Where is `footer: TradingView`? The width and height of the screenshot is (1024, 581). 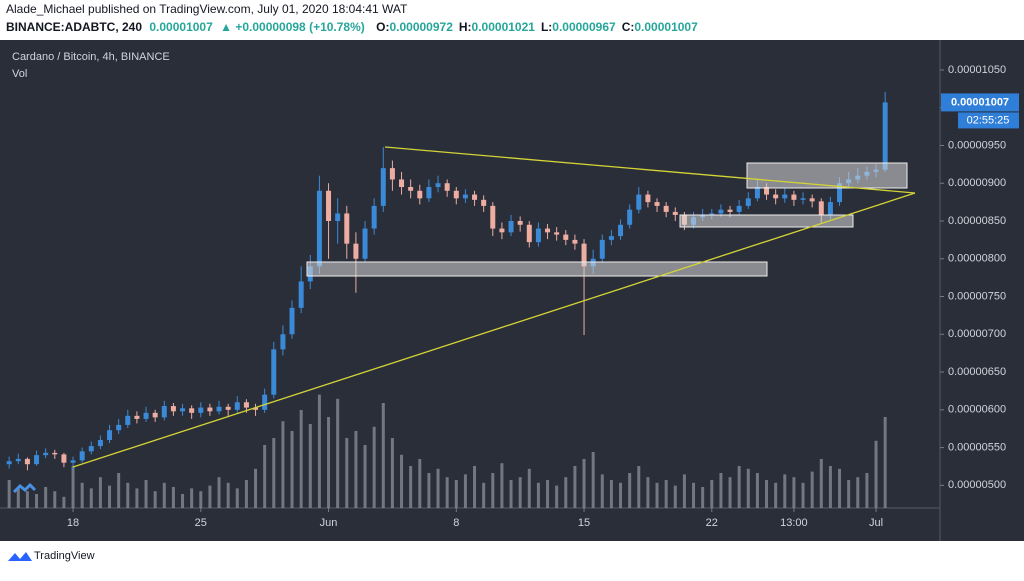
footer: TradingView is located at coordinates (51, 556).